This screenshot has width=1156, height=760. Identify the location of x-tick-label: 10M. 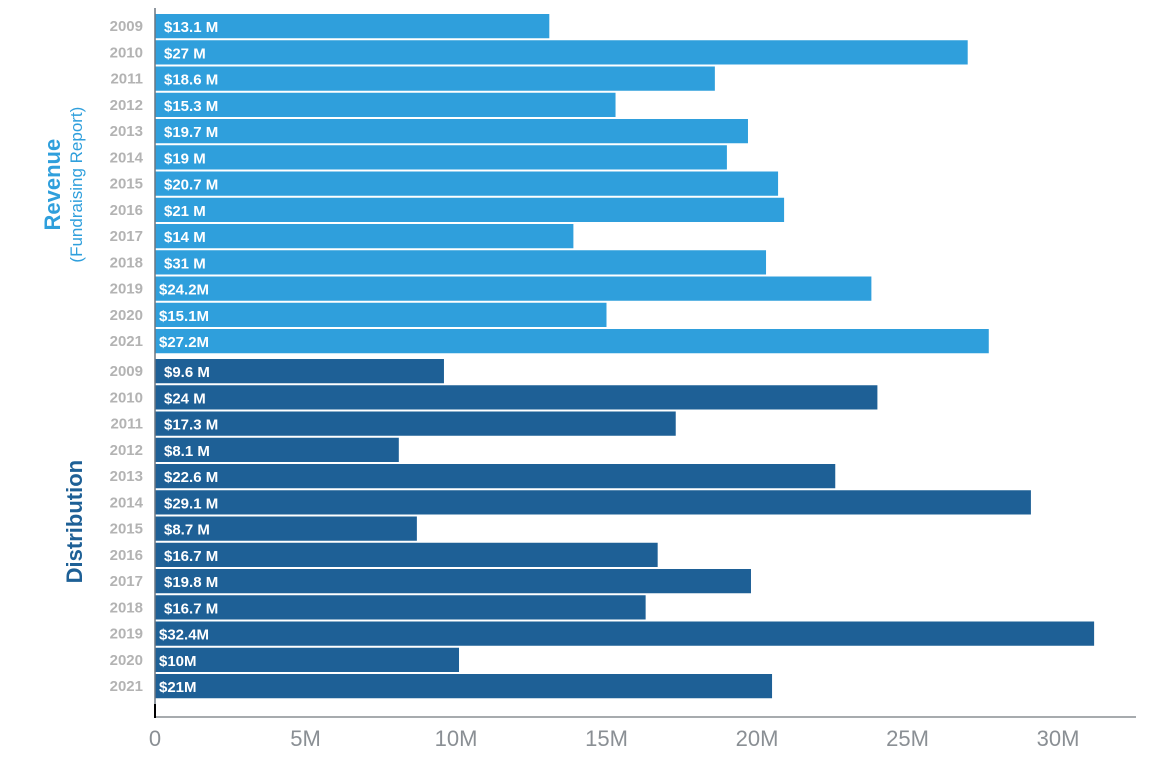
(456, 738).